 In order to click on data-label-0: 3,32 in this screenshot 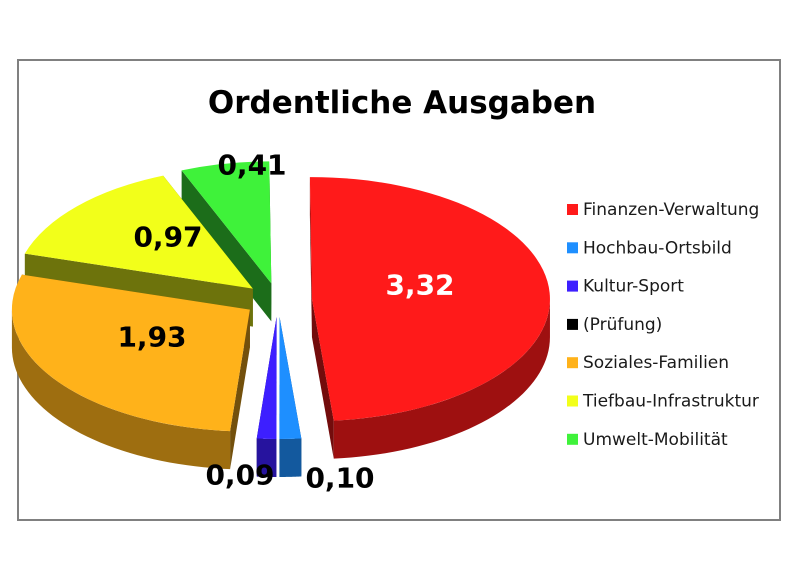, I will do `click(419, 285)`.